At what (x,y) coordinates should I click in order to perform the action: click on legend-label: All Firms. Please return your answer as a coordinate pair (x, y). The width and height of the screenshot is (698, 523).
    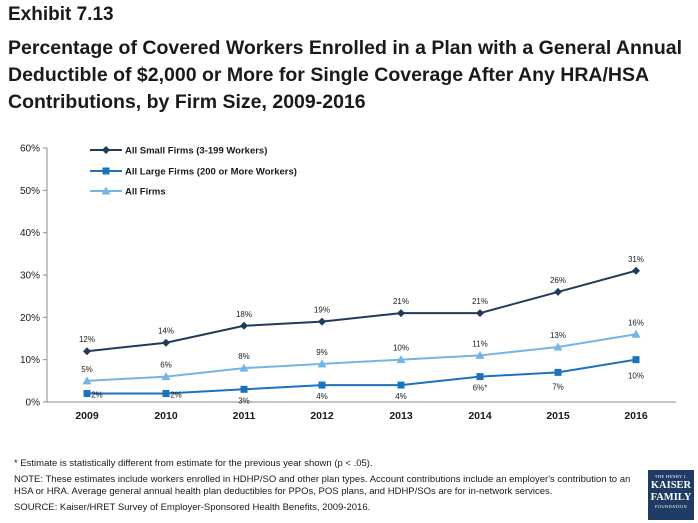
    Looking at the image, I should click on (145, 192).